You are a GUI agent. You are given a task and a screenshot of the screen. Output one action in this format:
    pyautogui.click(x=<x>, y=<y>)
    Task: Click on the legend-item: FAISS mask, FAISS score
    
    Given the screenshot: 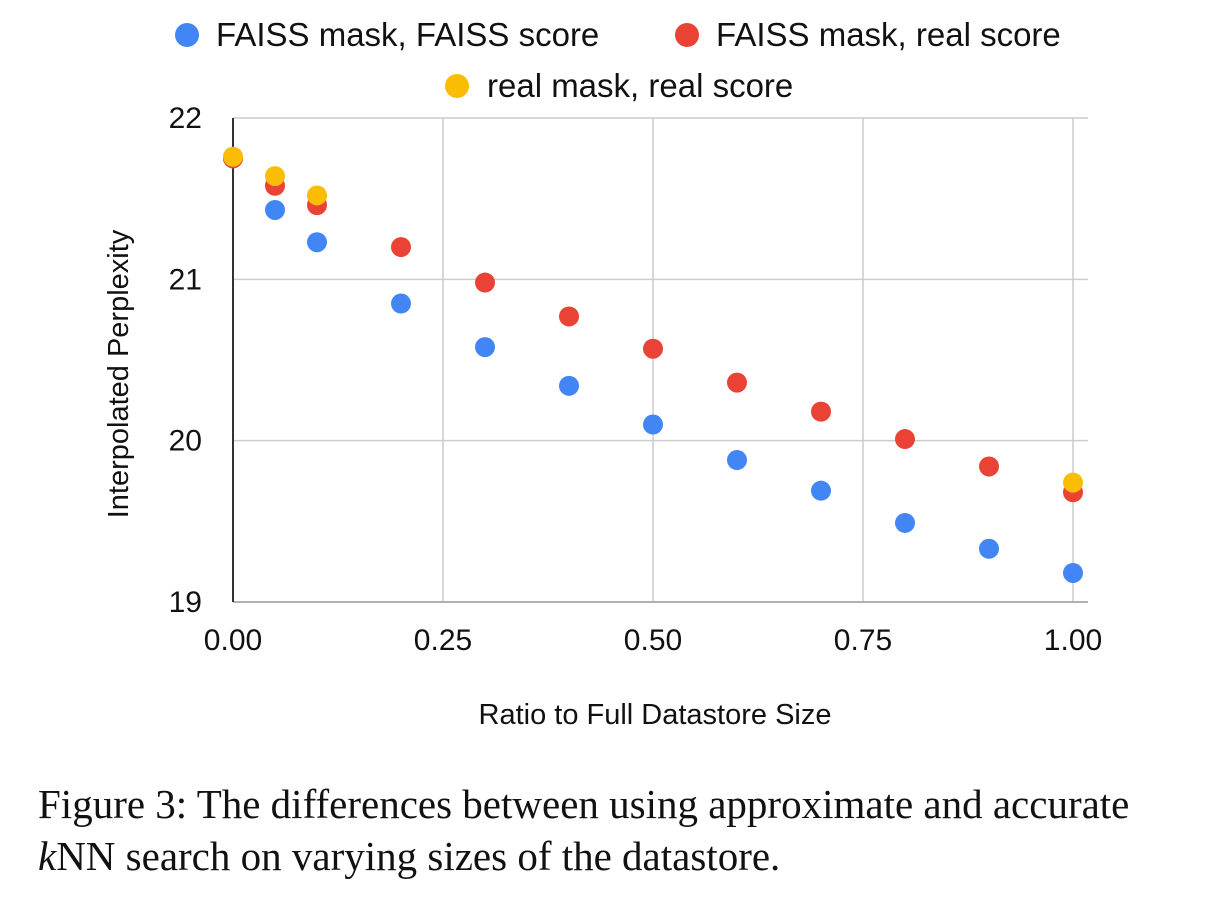 What is the action you would take?
    pyautogui.click(x=387, y=34)
    